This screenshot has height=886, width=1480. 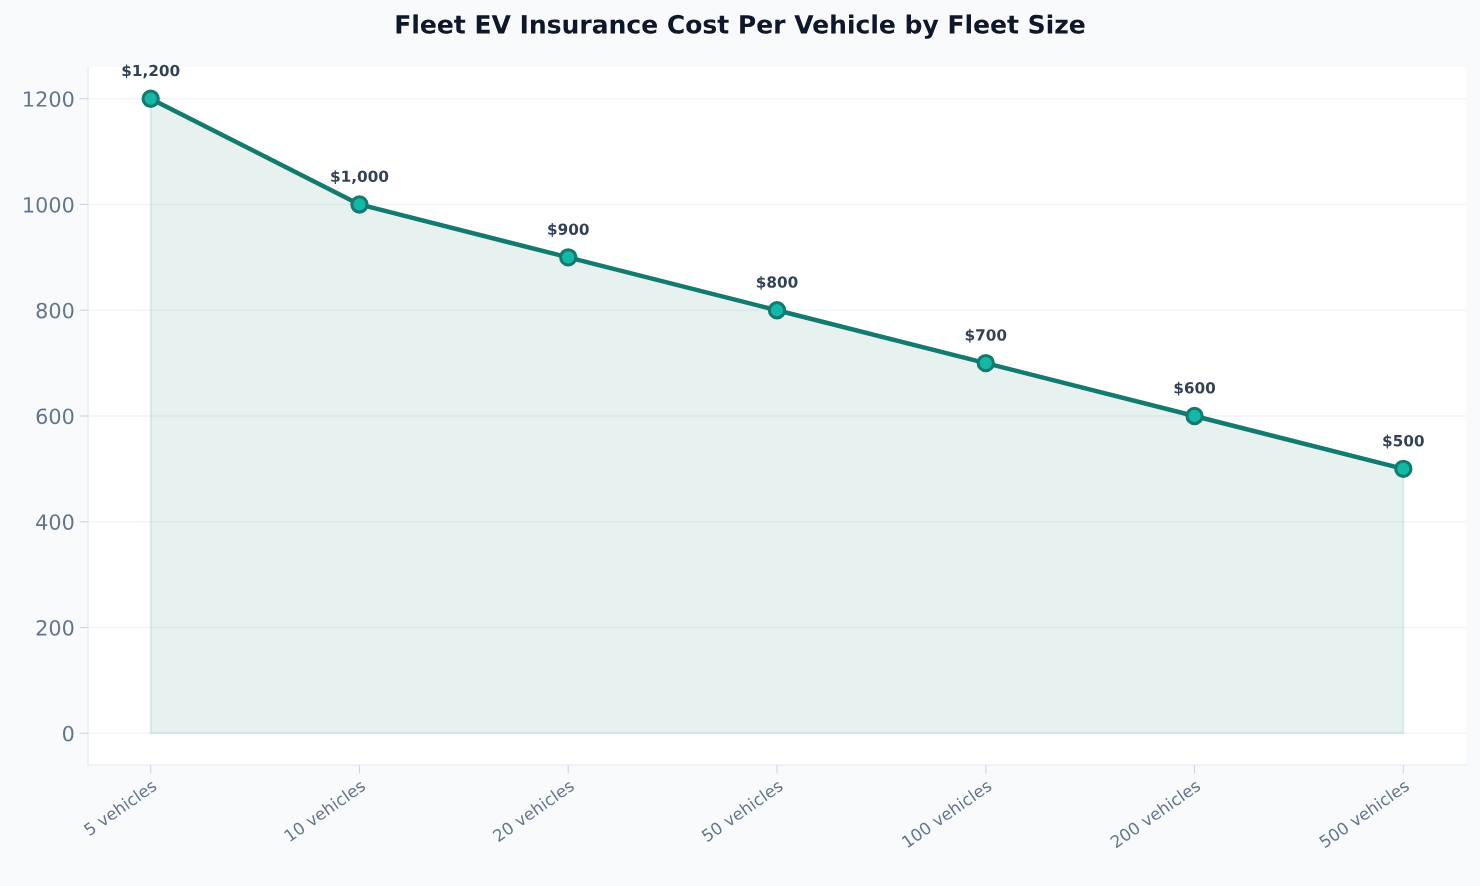 What do you see at coordinates (740, 26) in the screenshot?
I see `chart-title: Fleet EV Insurance Cost Per Vehicle by Fleet Size` at bounding box center [740, 26].